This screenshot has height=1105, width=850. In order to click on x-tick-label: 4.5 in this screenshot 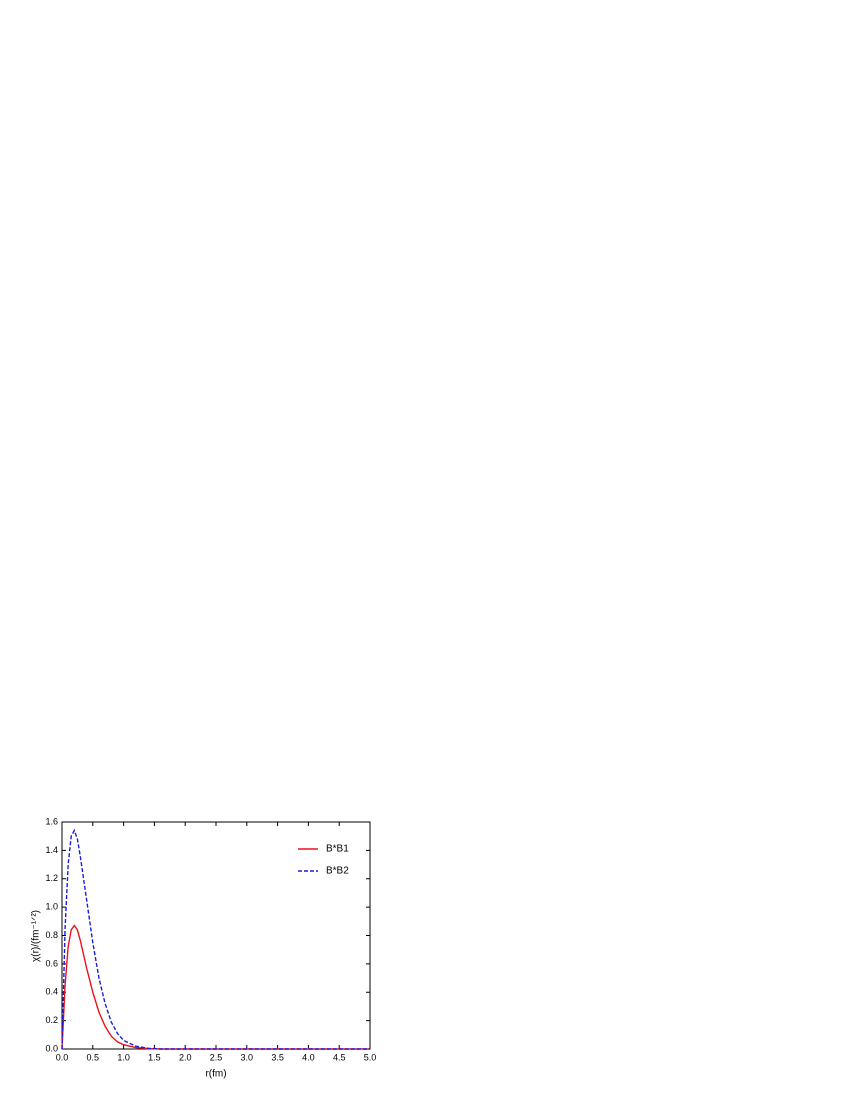, I will do `click(339, 1057)`.